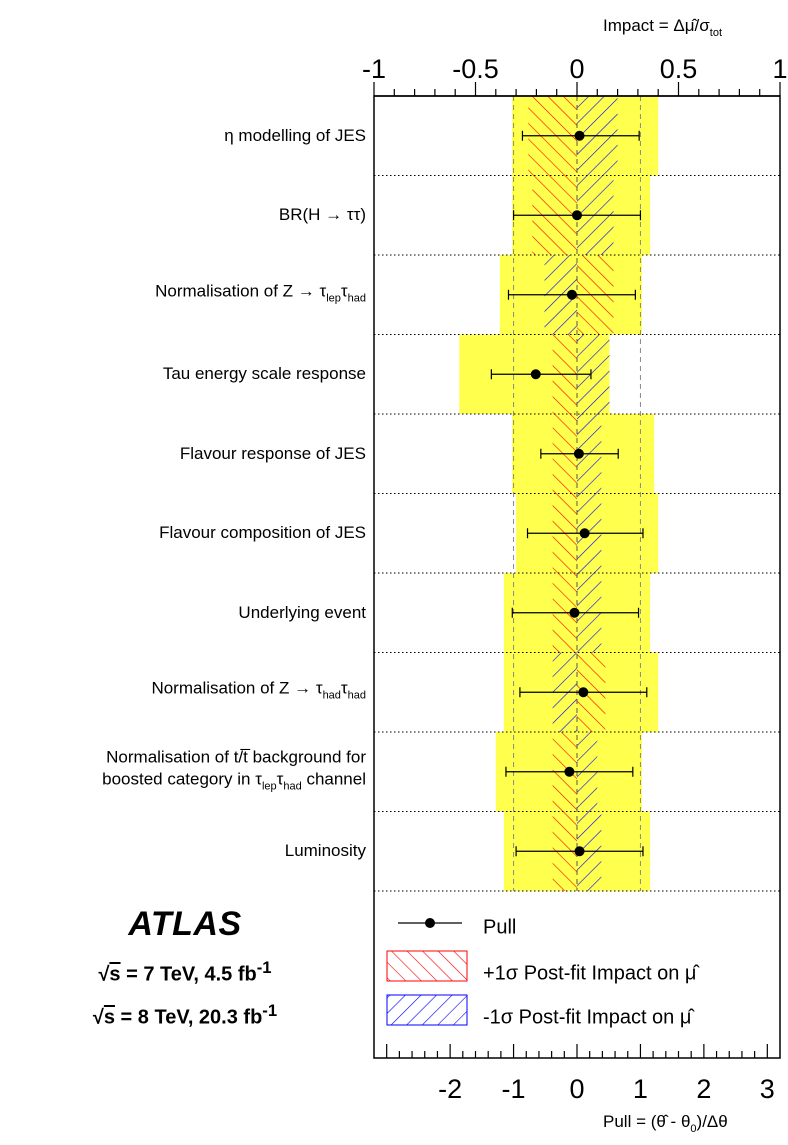 This screenshot has width=788, height=1145. Describe the element at coordinates (182, 779) in the screenshot. I see `np-label-text: boosted category in τ` at that location.